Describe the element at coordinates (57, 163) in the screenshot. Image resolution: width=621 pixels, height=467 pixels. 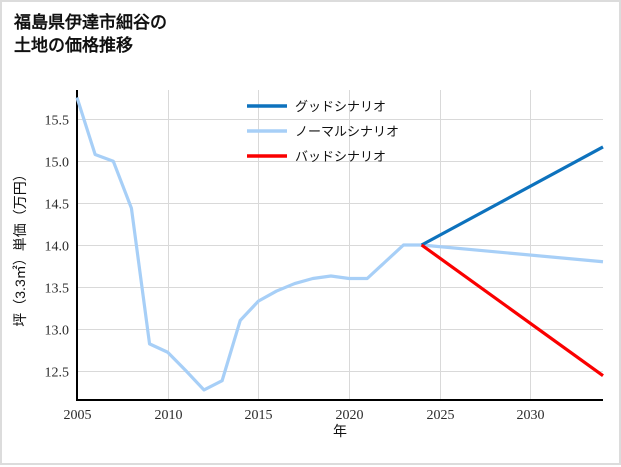
I see `y-tick-label: 15.0` at that location.